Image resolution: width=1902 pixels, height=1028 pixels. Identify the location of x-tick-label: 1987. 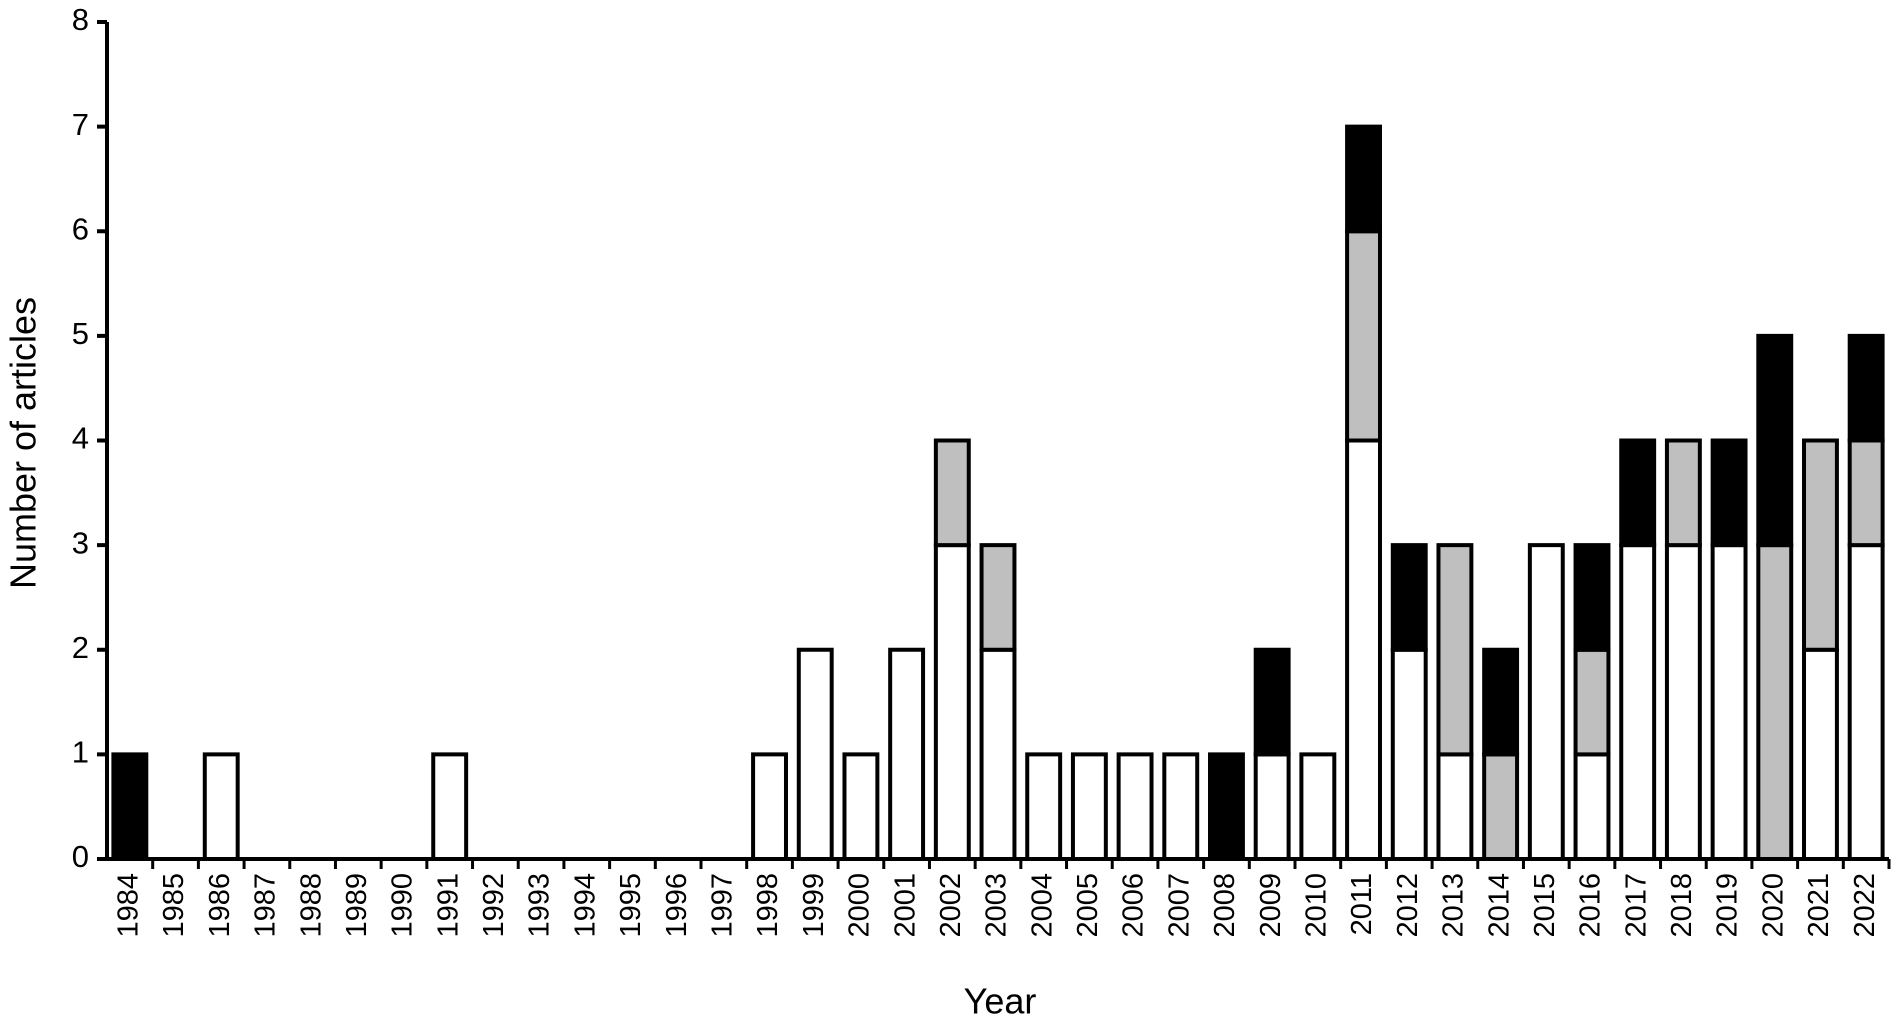
(266, 905).